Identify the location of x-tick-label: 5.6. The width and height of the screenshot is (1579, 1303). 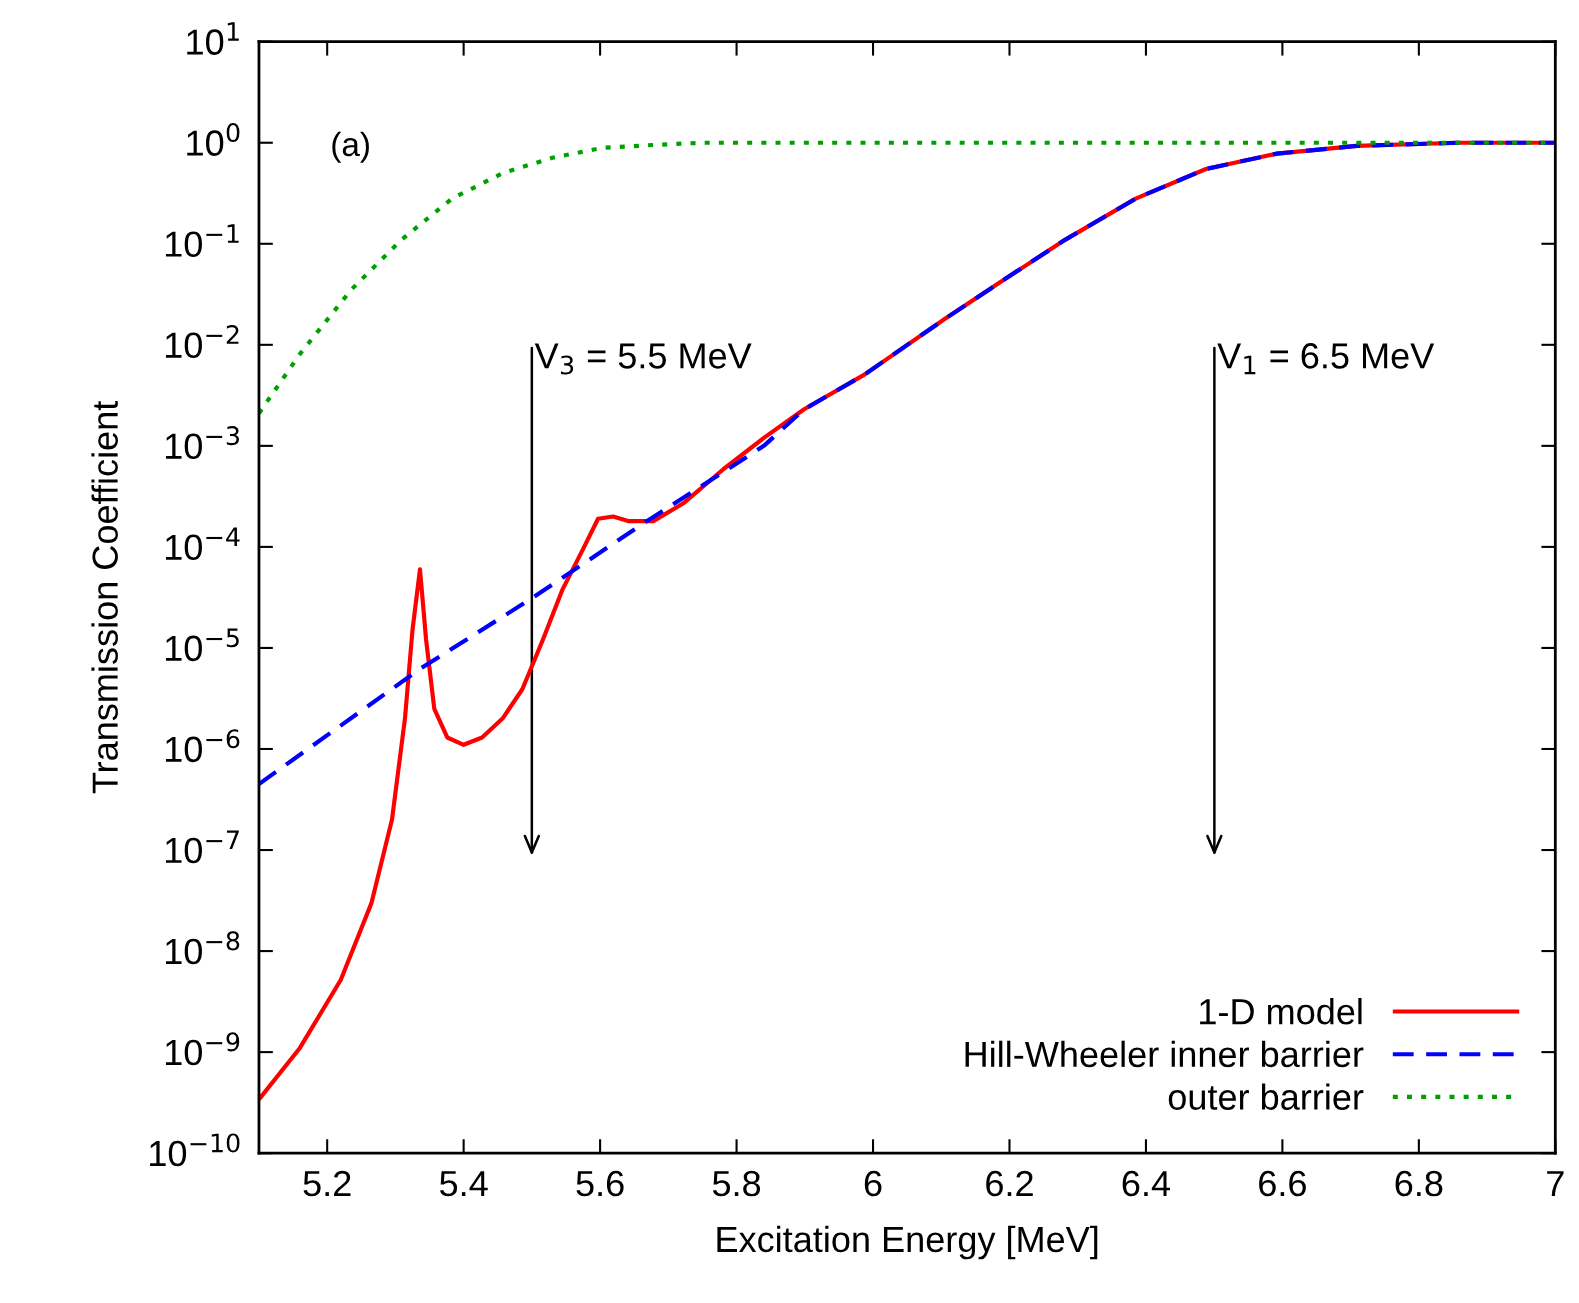
(600, 1183).